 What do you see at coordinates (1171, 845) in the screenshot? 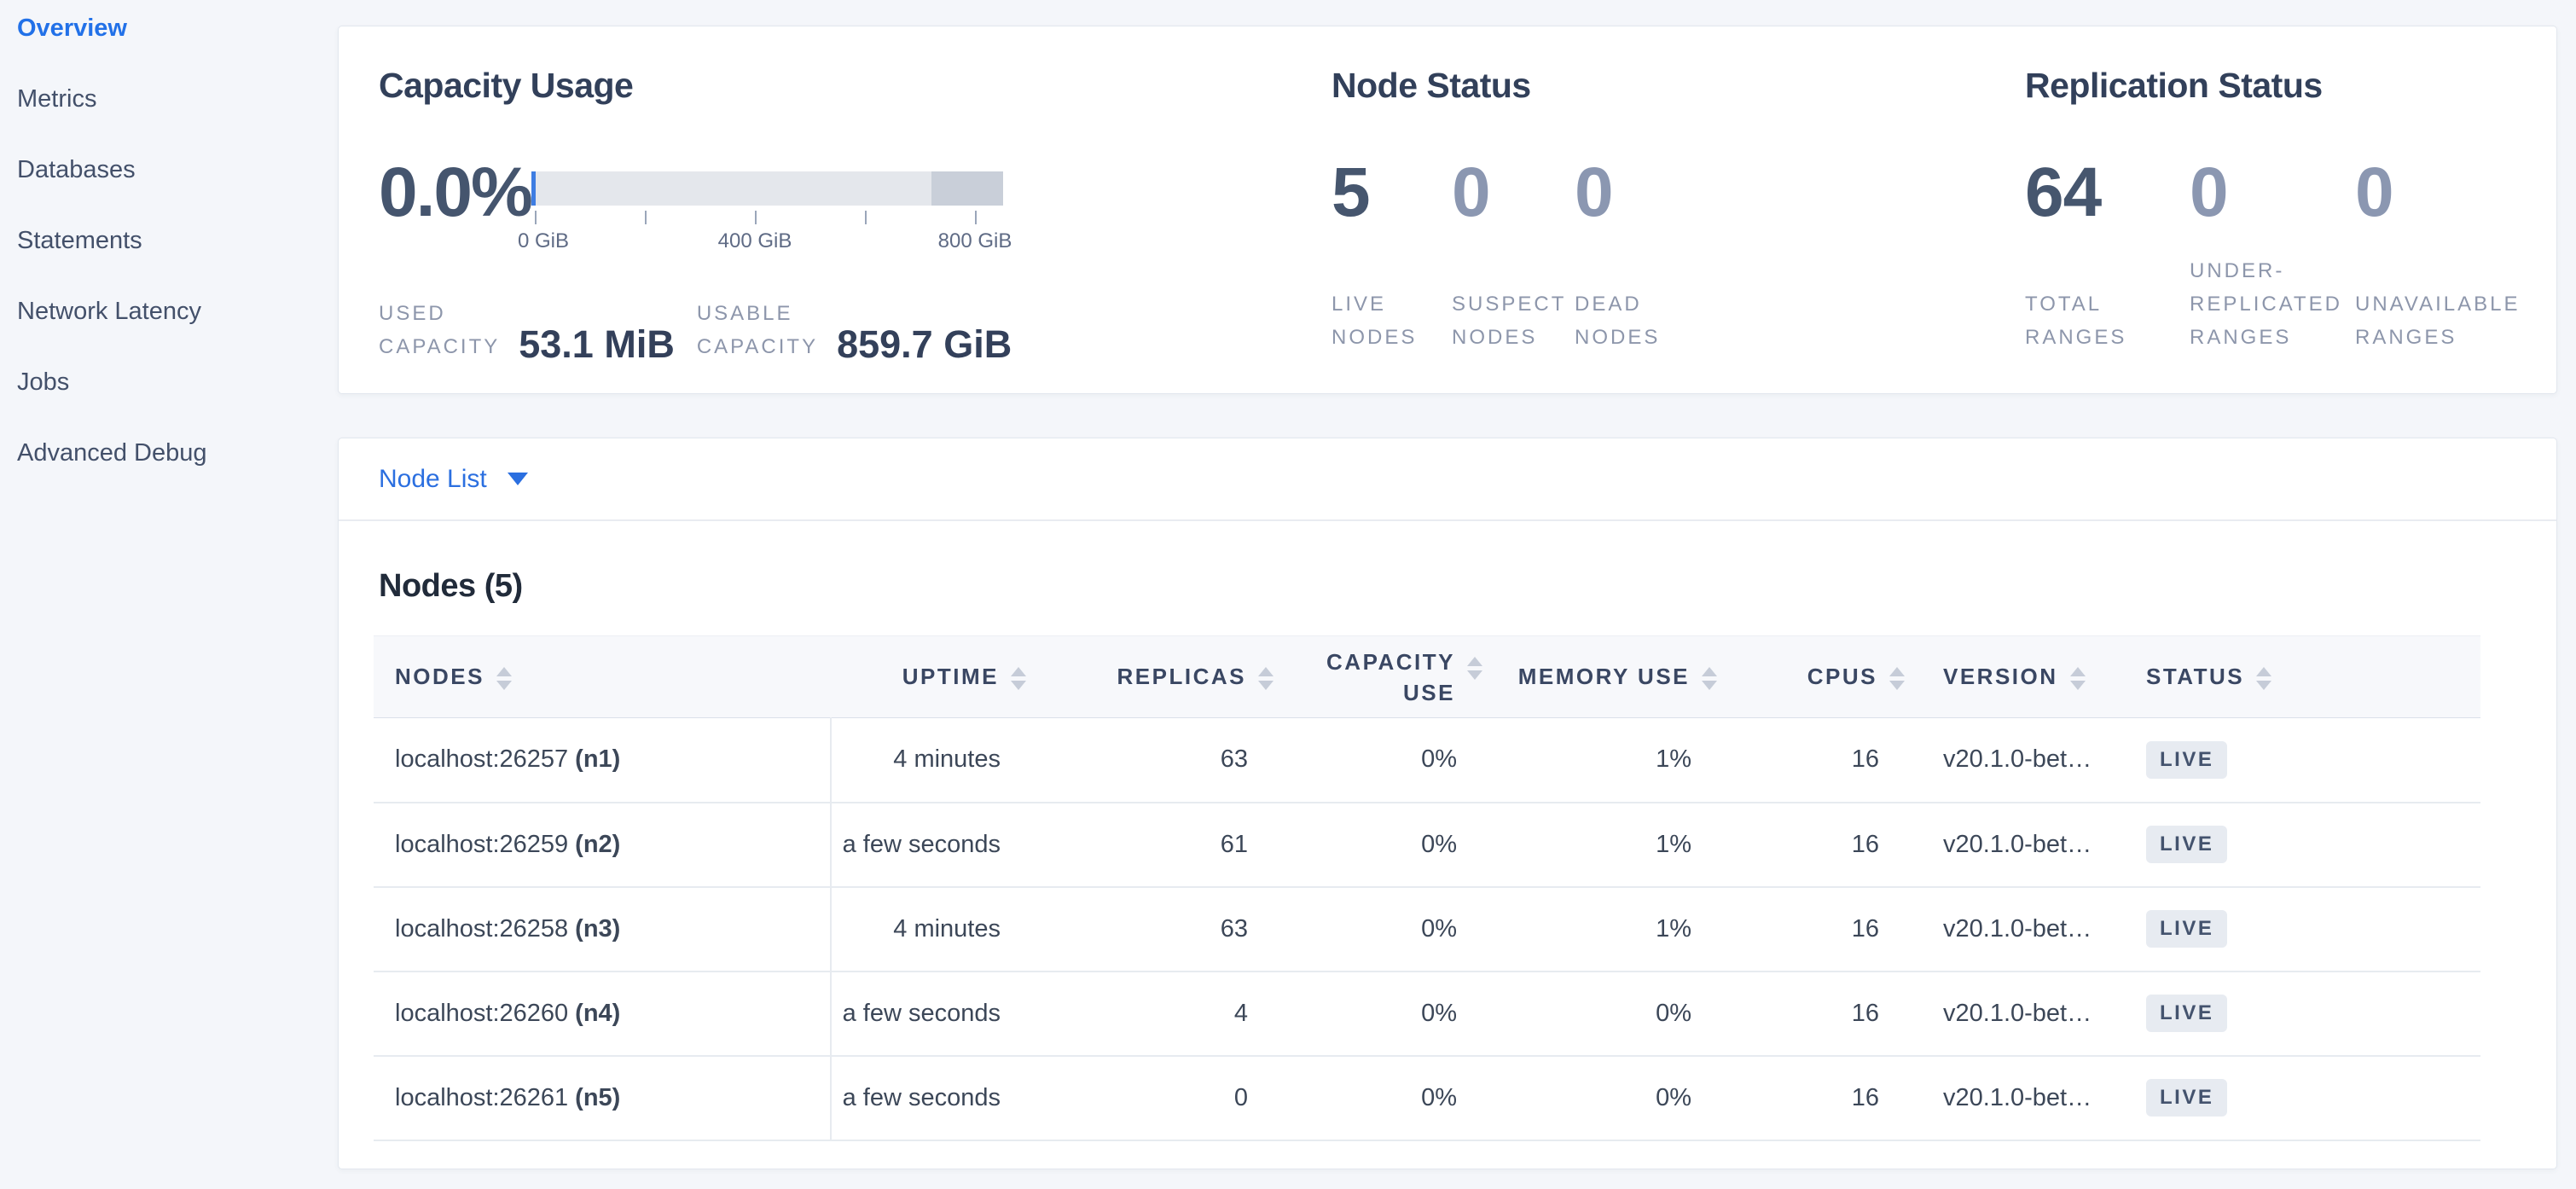
I see `replicas-cell: 61` at bounding box center [1171, 845].